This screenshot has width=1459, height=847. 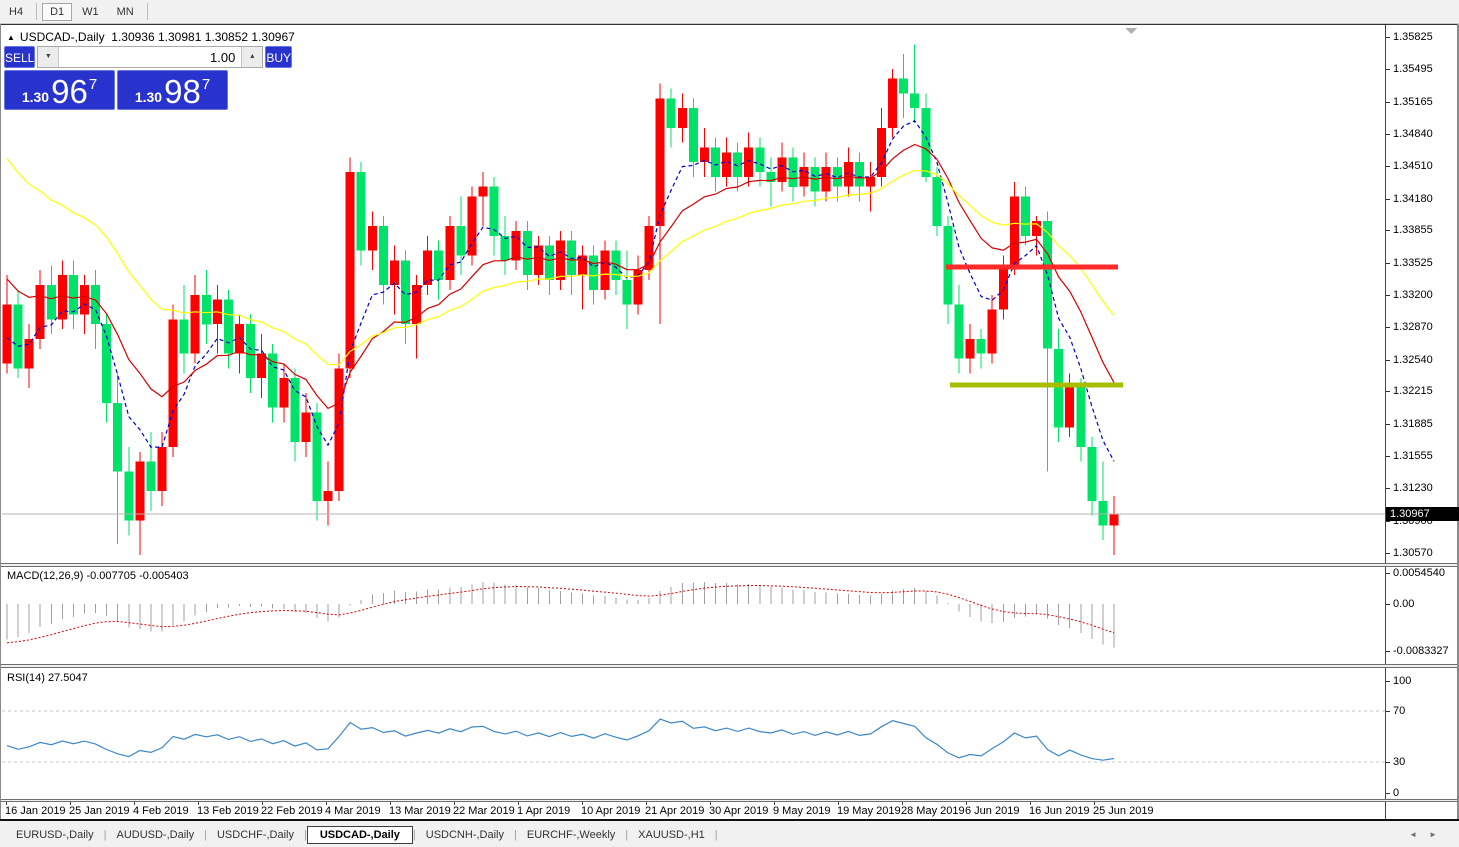 I want to click on date-label: 25 Jan 2019, so click(x=99, y=811).